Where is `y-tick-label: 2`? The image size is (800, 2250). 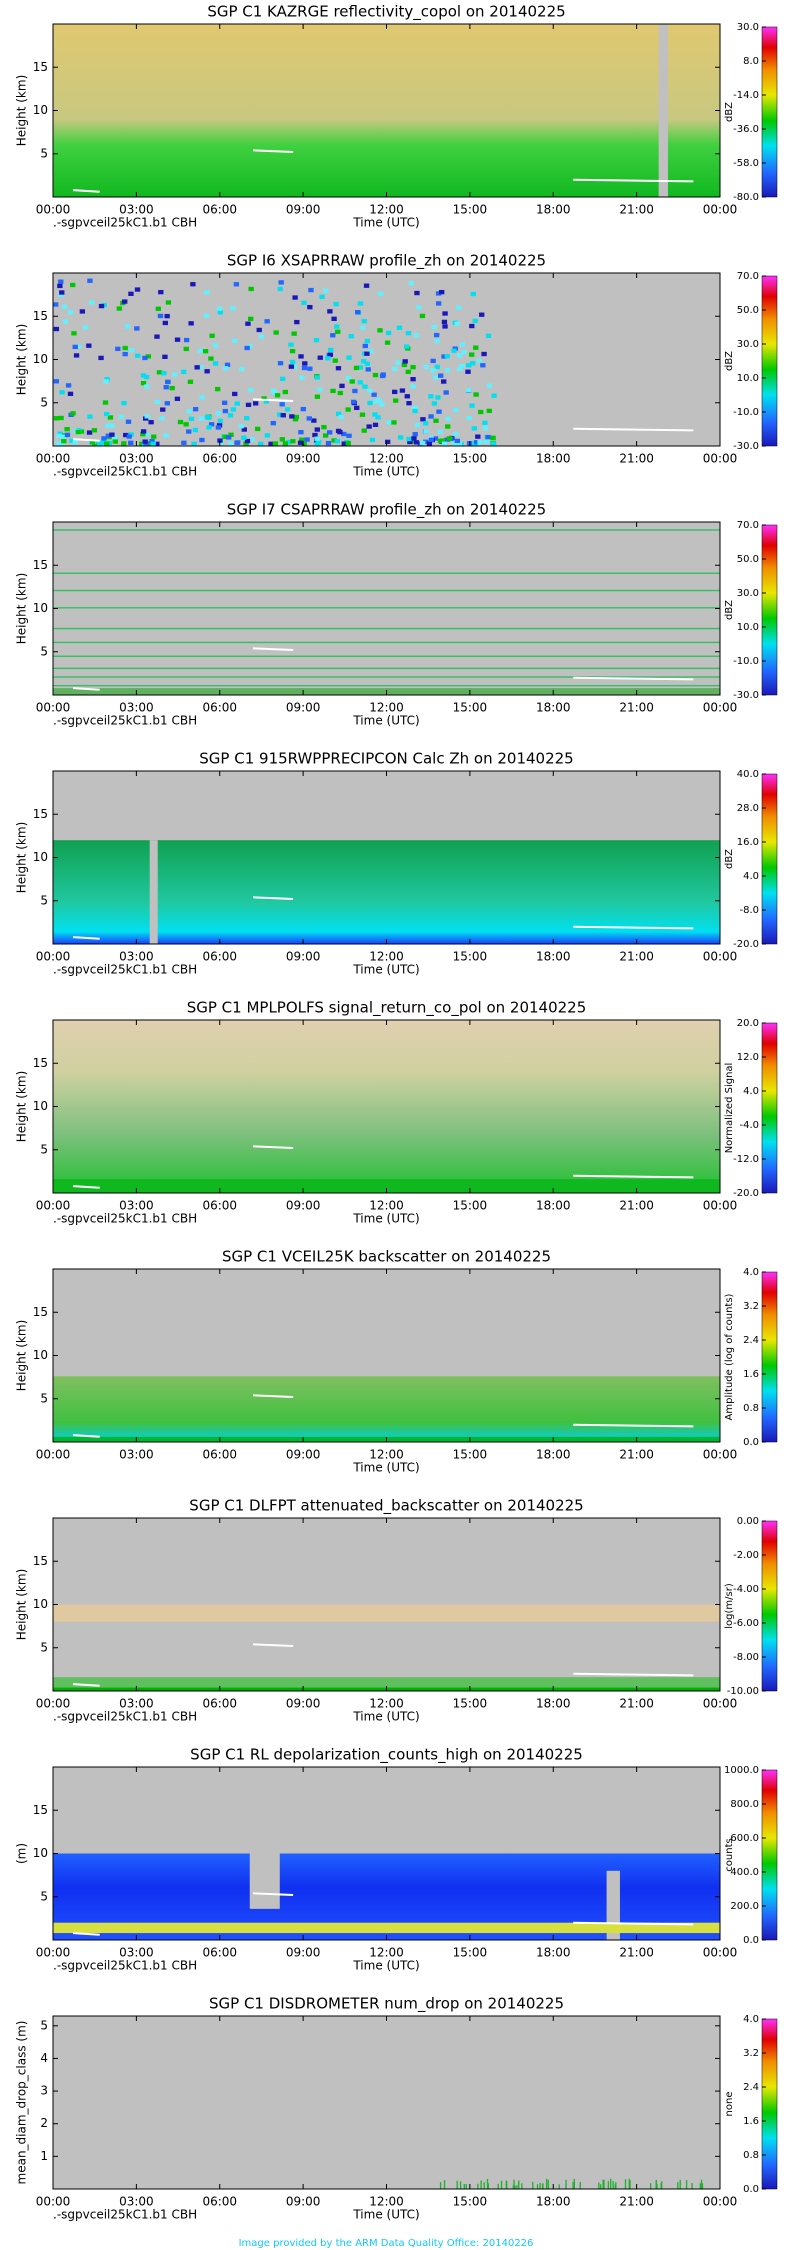
y-tick-label: 2 is located at coordinates (44, 2123).